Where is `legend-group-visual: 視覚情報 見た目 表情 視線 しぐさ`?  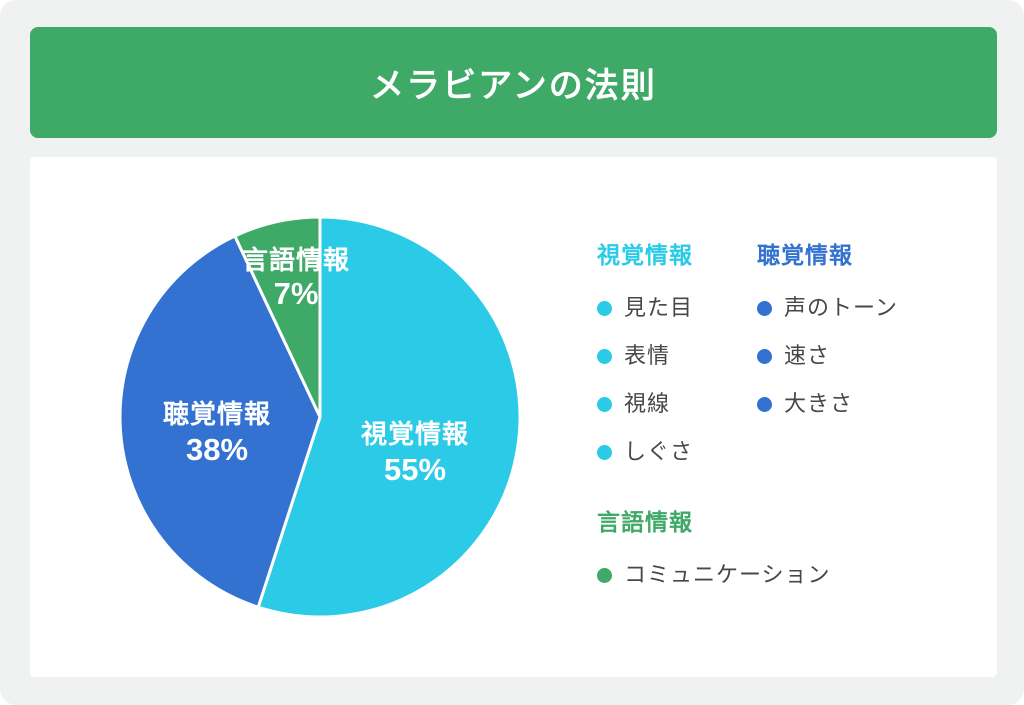 legend-group-visual: 視覚情報 見た目 表情 視線 しぐさ is located at coordinates (645, 365).